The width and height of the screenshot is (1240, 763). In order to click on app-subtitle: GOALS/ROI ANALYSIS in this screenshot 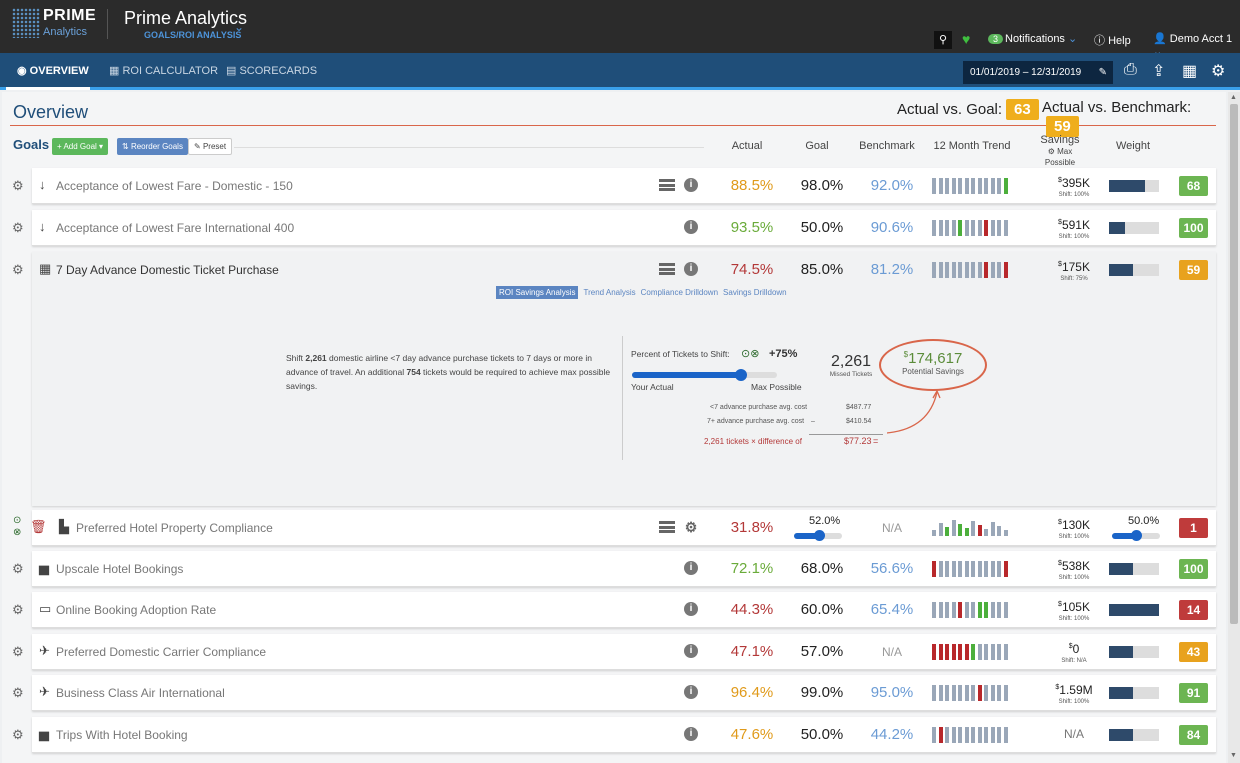, I will do `click(193, 35)`.